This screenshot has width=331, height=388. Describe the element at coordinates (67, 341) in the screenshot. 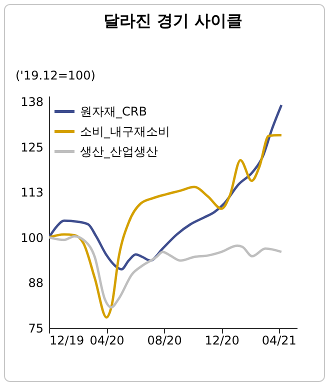

I see `x-tick-label: 12/19` at that location.